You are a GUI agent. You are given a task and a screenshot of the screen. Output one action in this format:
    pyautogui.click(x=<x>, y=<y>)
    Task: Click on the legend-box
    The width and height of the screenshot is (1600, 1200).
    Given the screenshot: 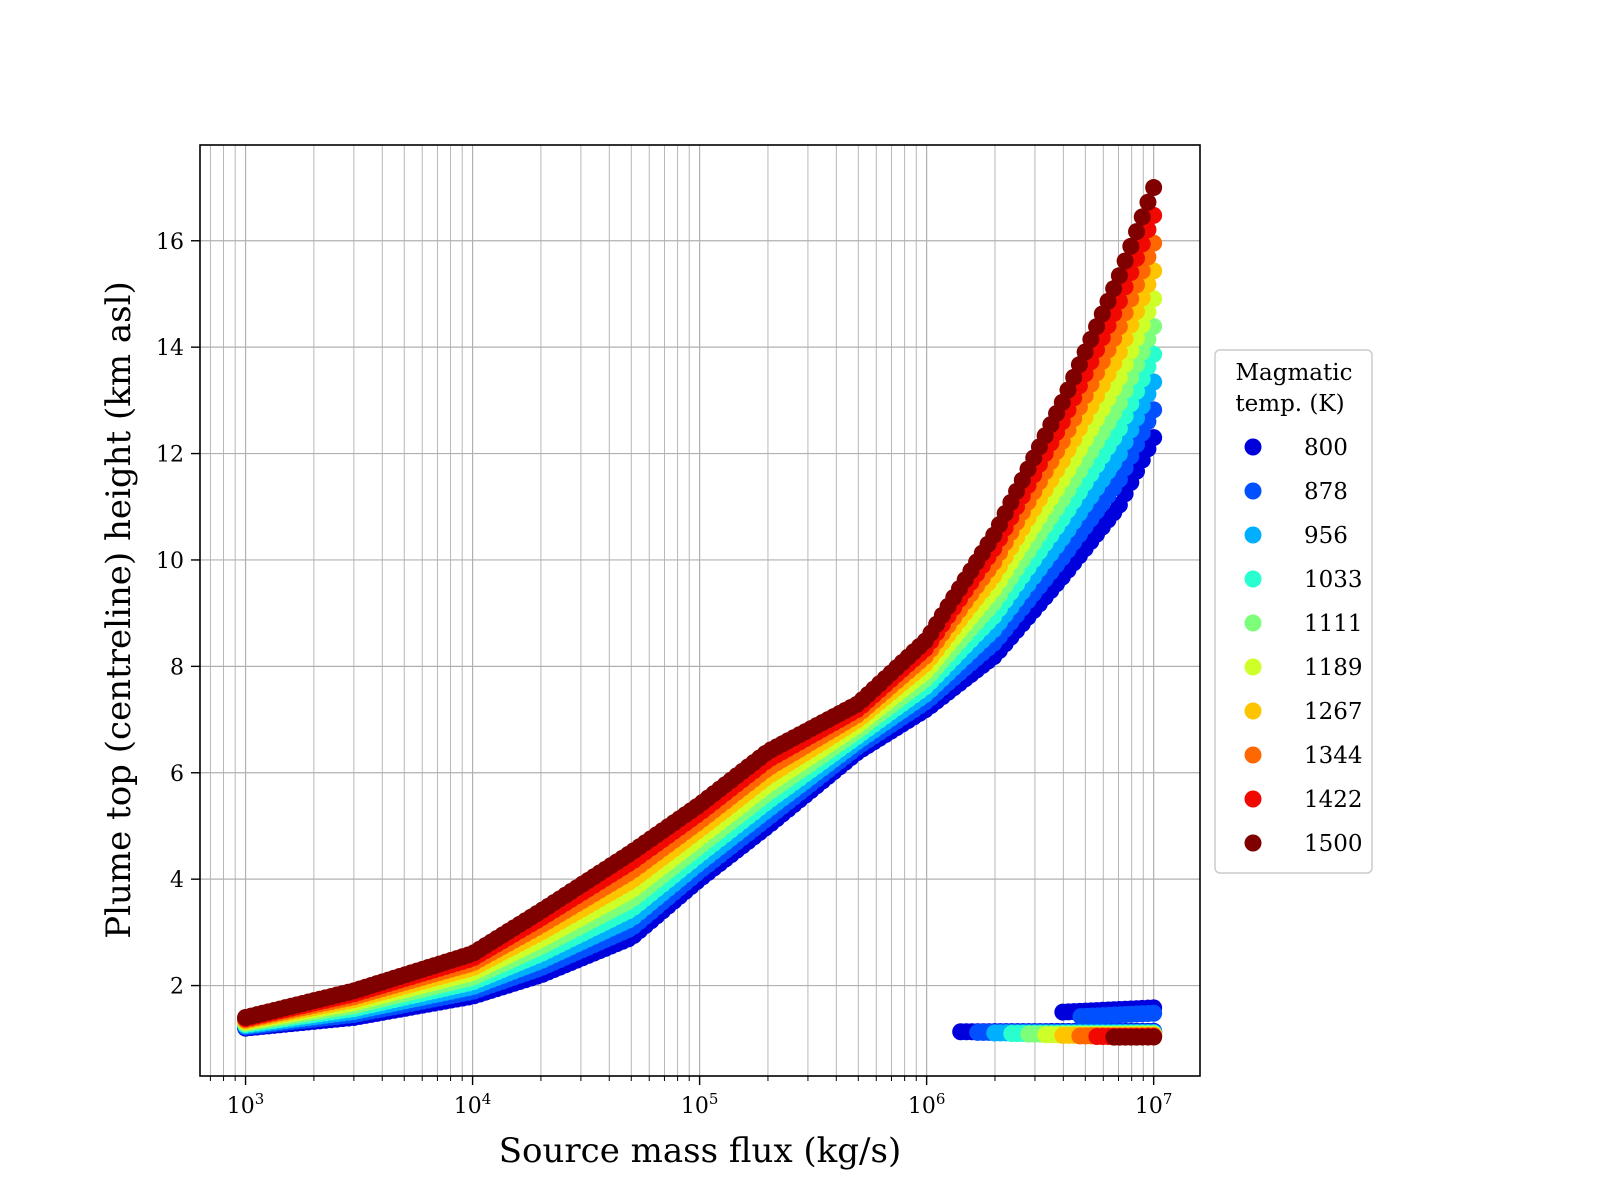 What is the action you would take?
    pyautogui.click(x=1293, y=611)
    